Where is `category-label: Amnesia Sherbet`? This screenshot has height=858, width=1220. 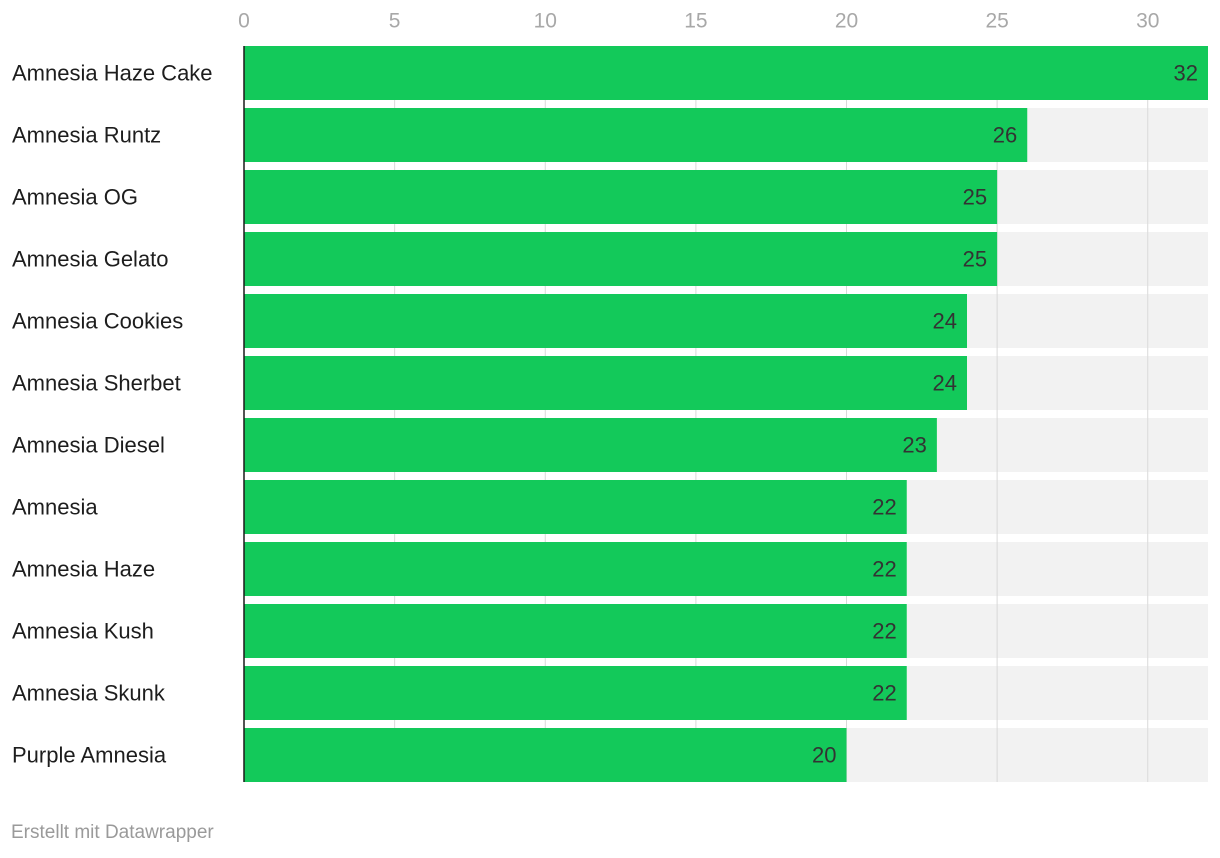 category-label: Amnesia Sherbet is located at coordinates (96, 383).